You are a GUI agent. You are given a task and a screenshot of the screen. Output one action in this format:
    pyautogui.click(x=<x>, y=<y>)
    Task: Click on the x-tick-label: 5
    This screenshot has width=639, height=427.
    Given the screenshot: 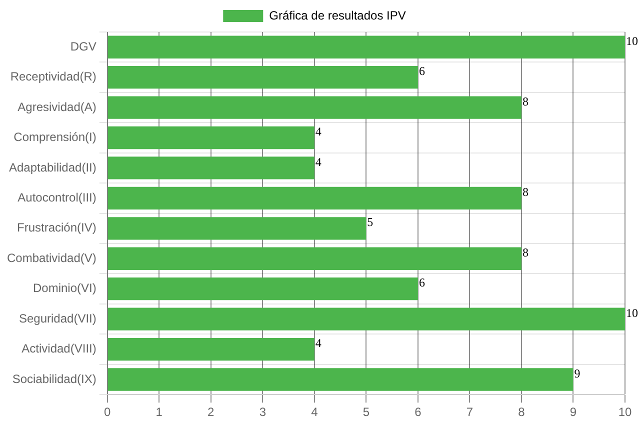 What is the action you would take?
    pyautogui.click(x=366, y=412)
    